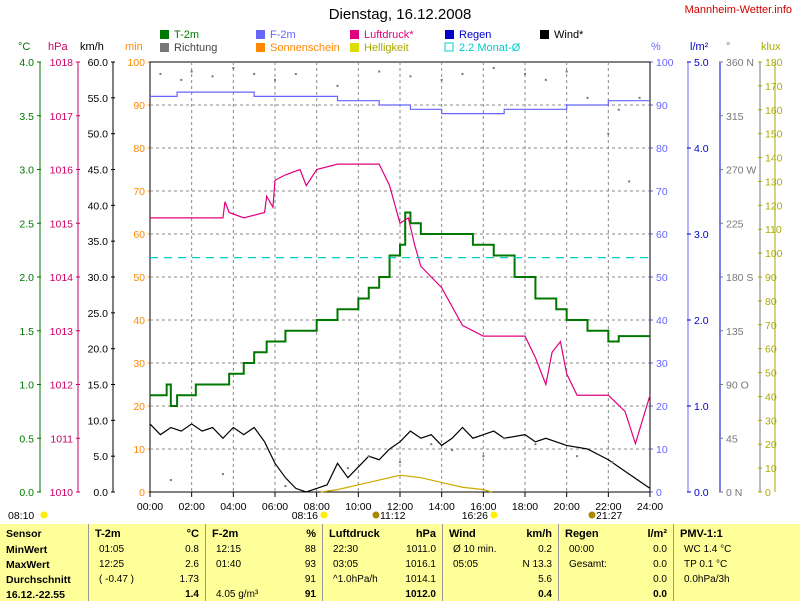 The image size is (800, 601). Describe the element at coordinates (608, 507) in the screenshot. I see `tick-label-time: 22:00` at that location.